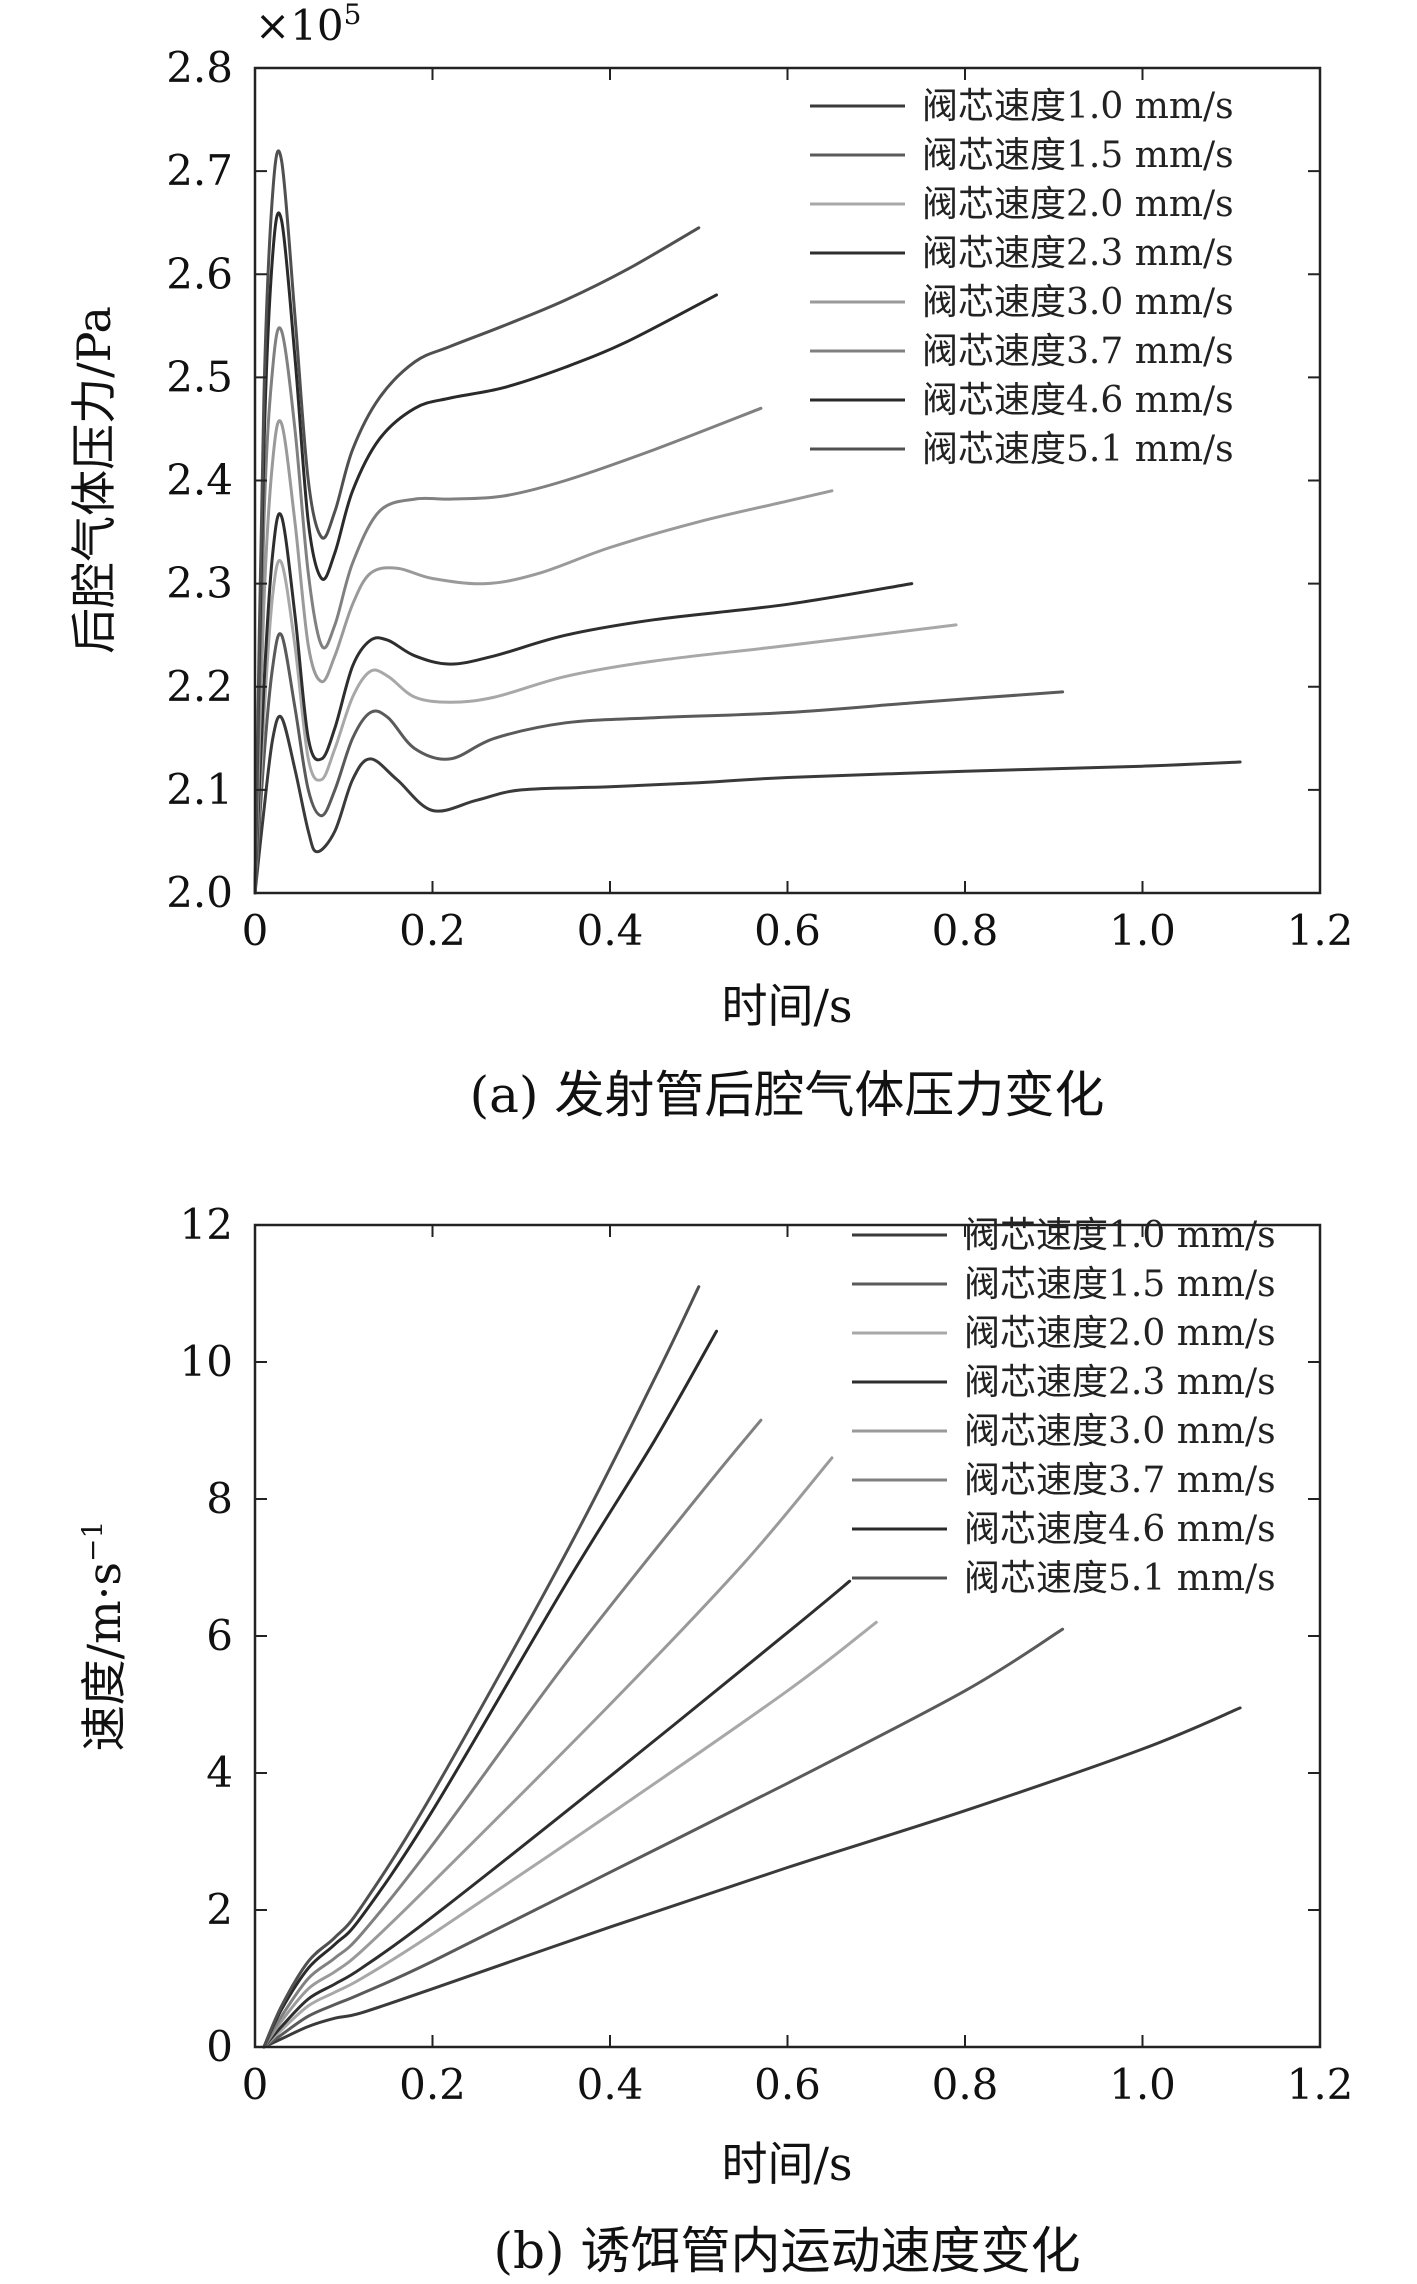 The image size is (1417, 2284). Describe the element at coordinates (610, 930) in the screenshot. I see `chart-a-x-tick-label: 0.4` at that location.